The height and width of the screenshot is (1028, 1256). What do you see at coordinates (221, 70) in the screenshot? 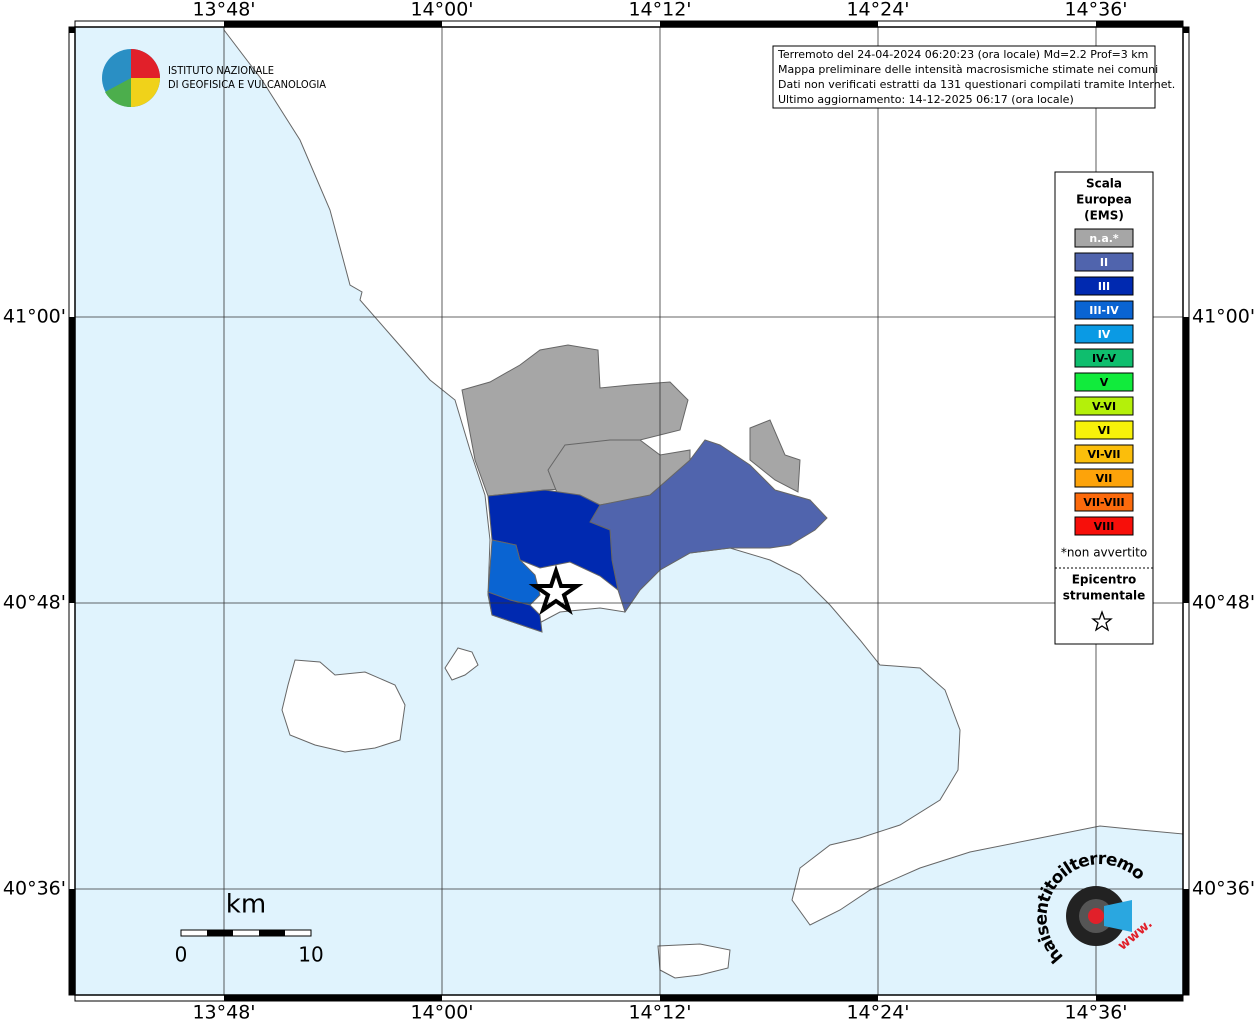
I see `logo-text: ISTITUTO NAZIONALE` at bounding box center [221, 70].